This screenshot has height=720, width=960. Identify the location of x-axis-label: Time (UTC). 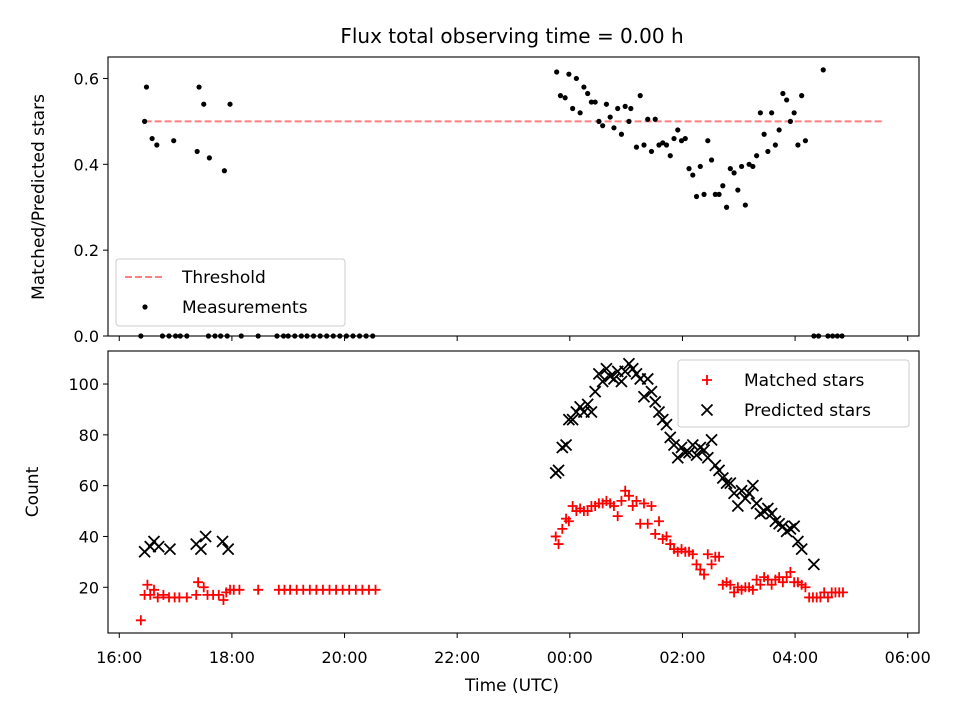
(511, 686).